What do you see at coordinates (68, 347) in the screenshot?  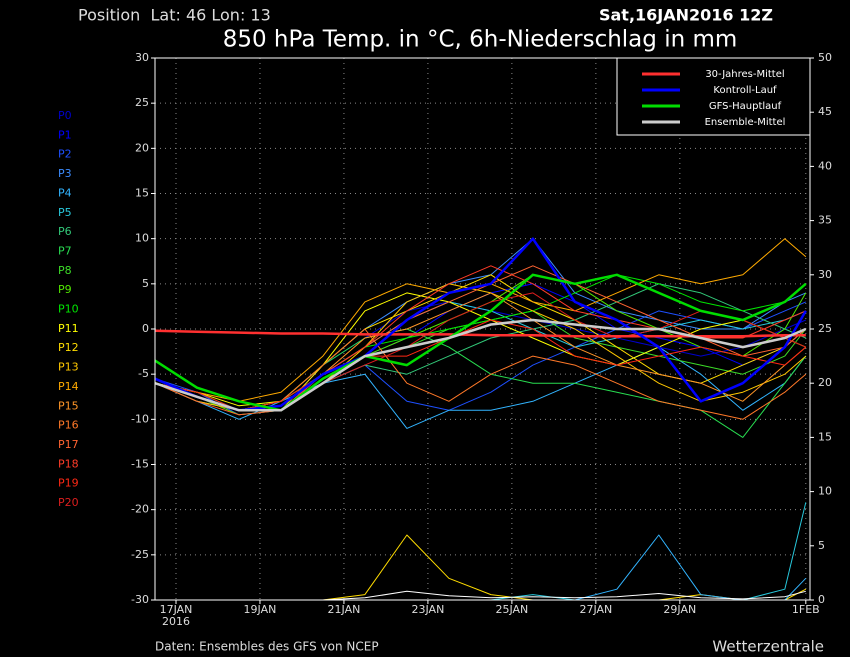 I see `member-legend-label: P12` at bounding box center [68, 347].